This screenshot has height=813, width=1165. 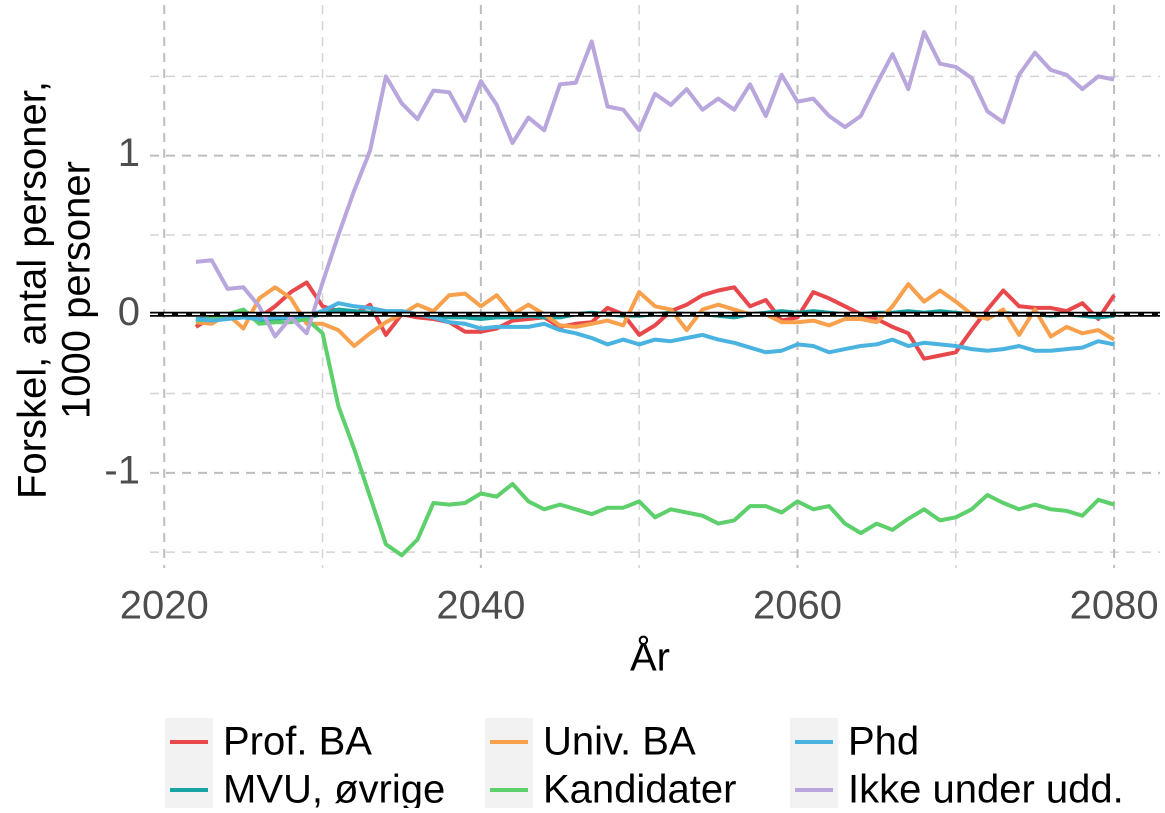 I want to click on y-tick-label: 0, so click(x=129, y=312).